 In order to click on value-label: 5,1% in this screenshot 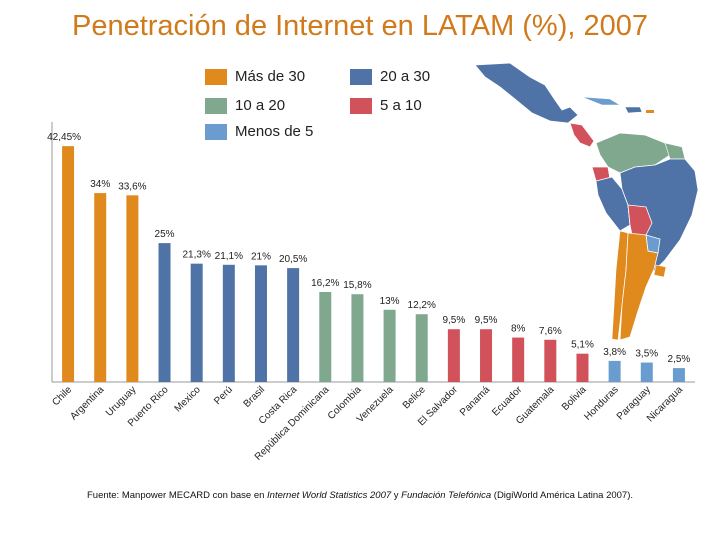, I will do `click(582, 345)`.